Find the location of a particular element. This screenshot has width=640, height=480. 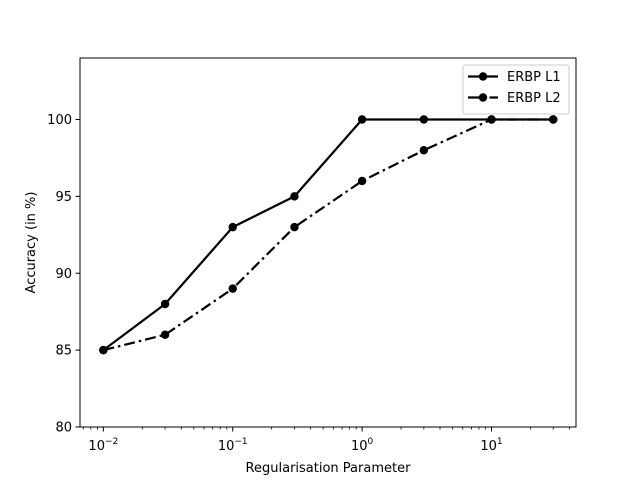

y-tick-label: 95 is located at coordinates (63, 197).